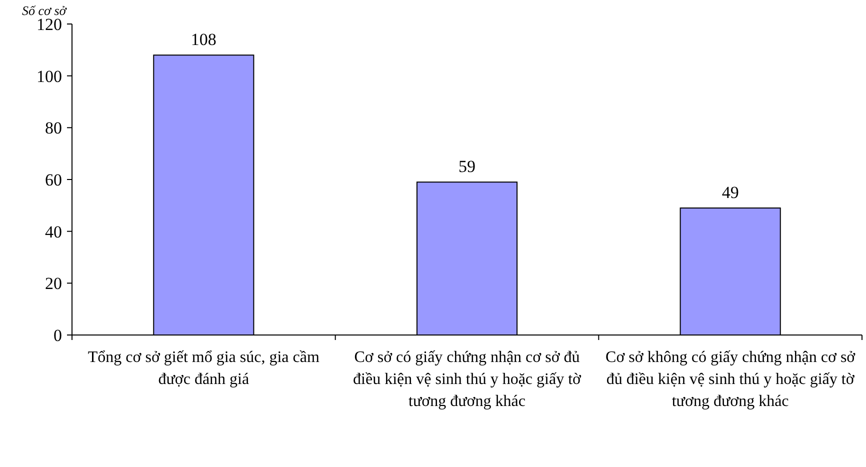 The width and height of the screenshot is (866, 467). I want to click on y-tick-label: 40, so click(53, 232).